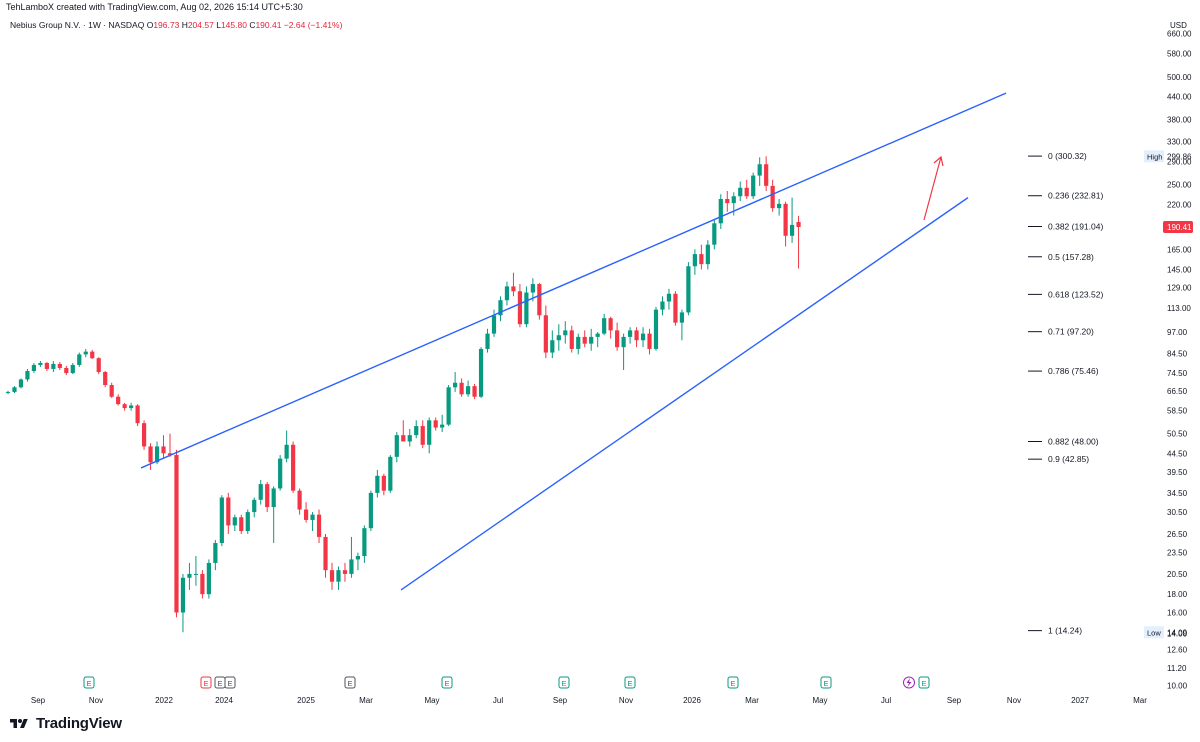 This screenshot has width=1200, height=742. What do you see at coordinates (1179, 141) in the screenshot?
I see `y-tick-label: 330.00` at bounding box center [1179, 141].